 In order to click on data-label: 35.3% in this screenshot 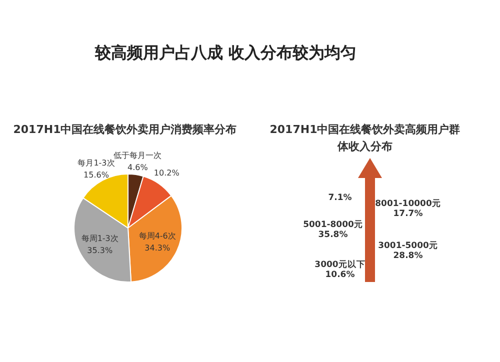, I will do `click(100, 251)`.